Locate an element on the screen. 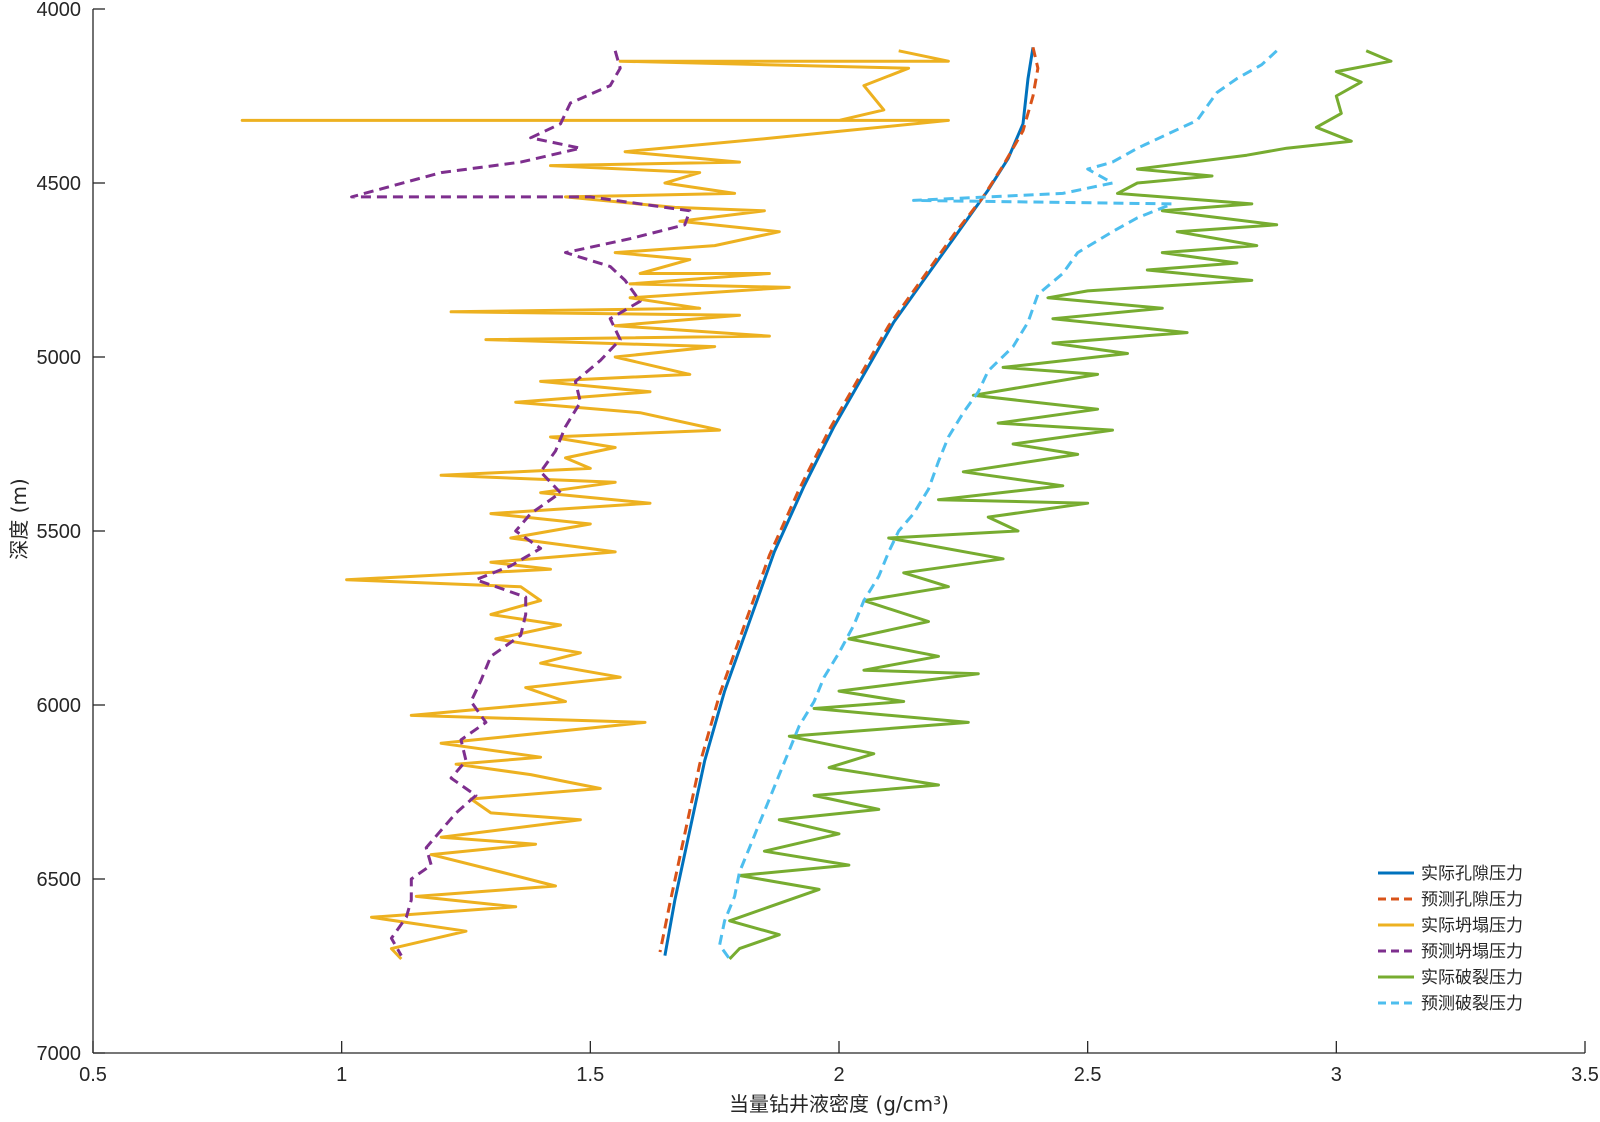 The width and height of the screenshot is (1600, 1122). x-tick-label: 3 is located at coordinates (1336, 1075).